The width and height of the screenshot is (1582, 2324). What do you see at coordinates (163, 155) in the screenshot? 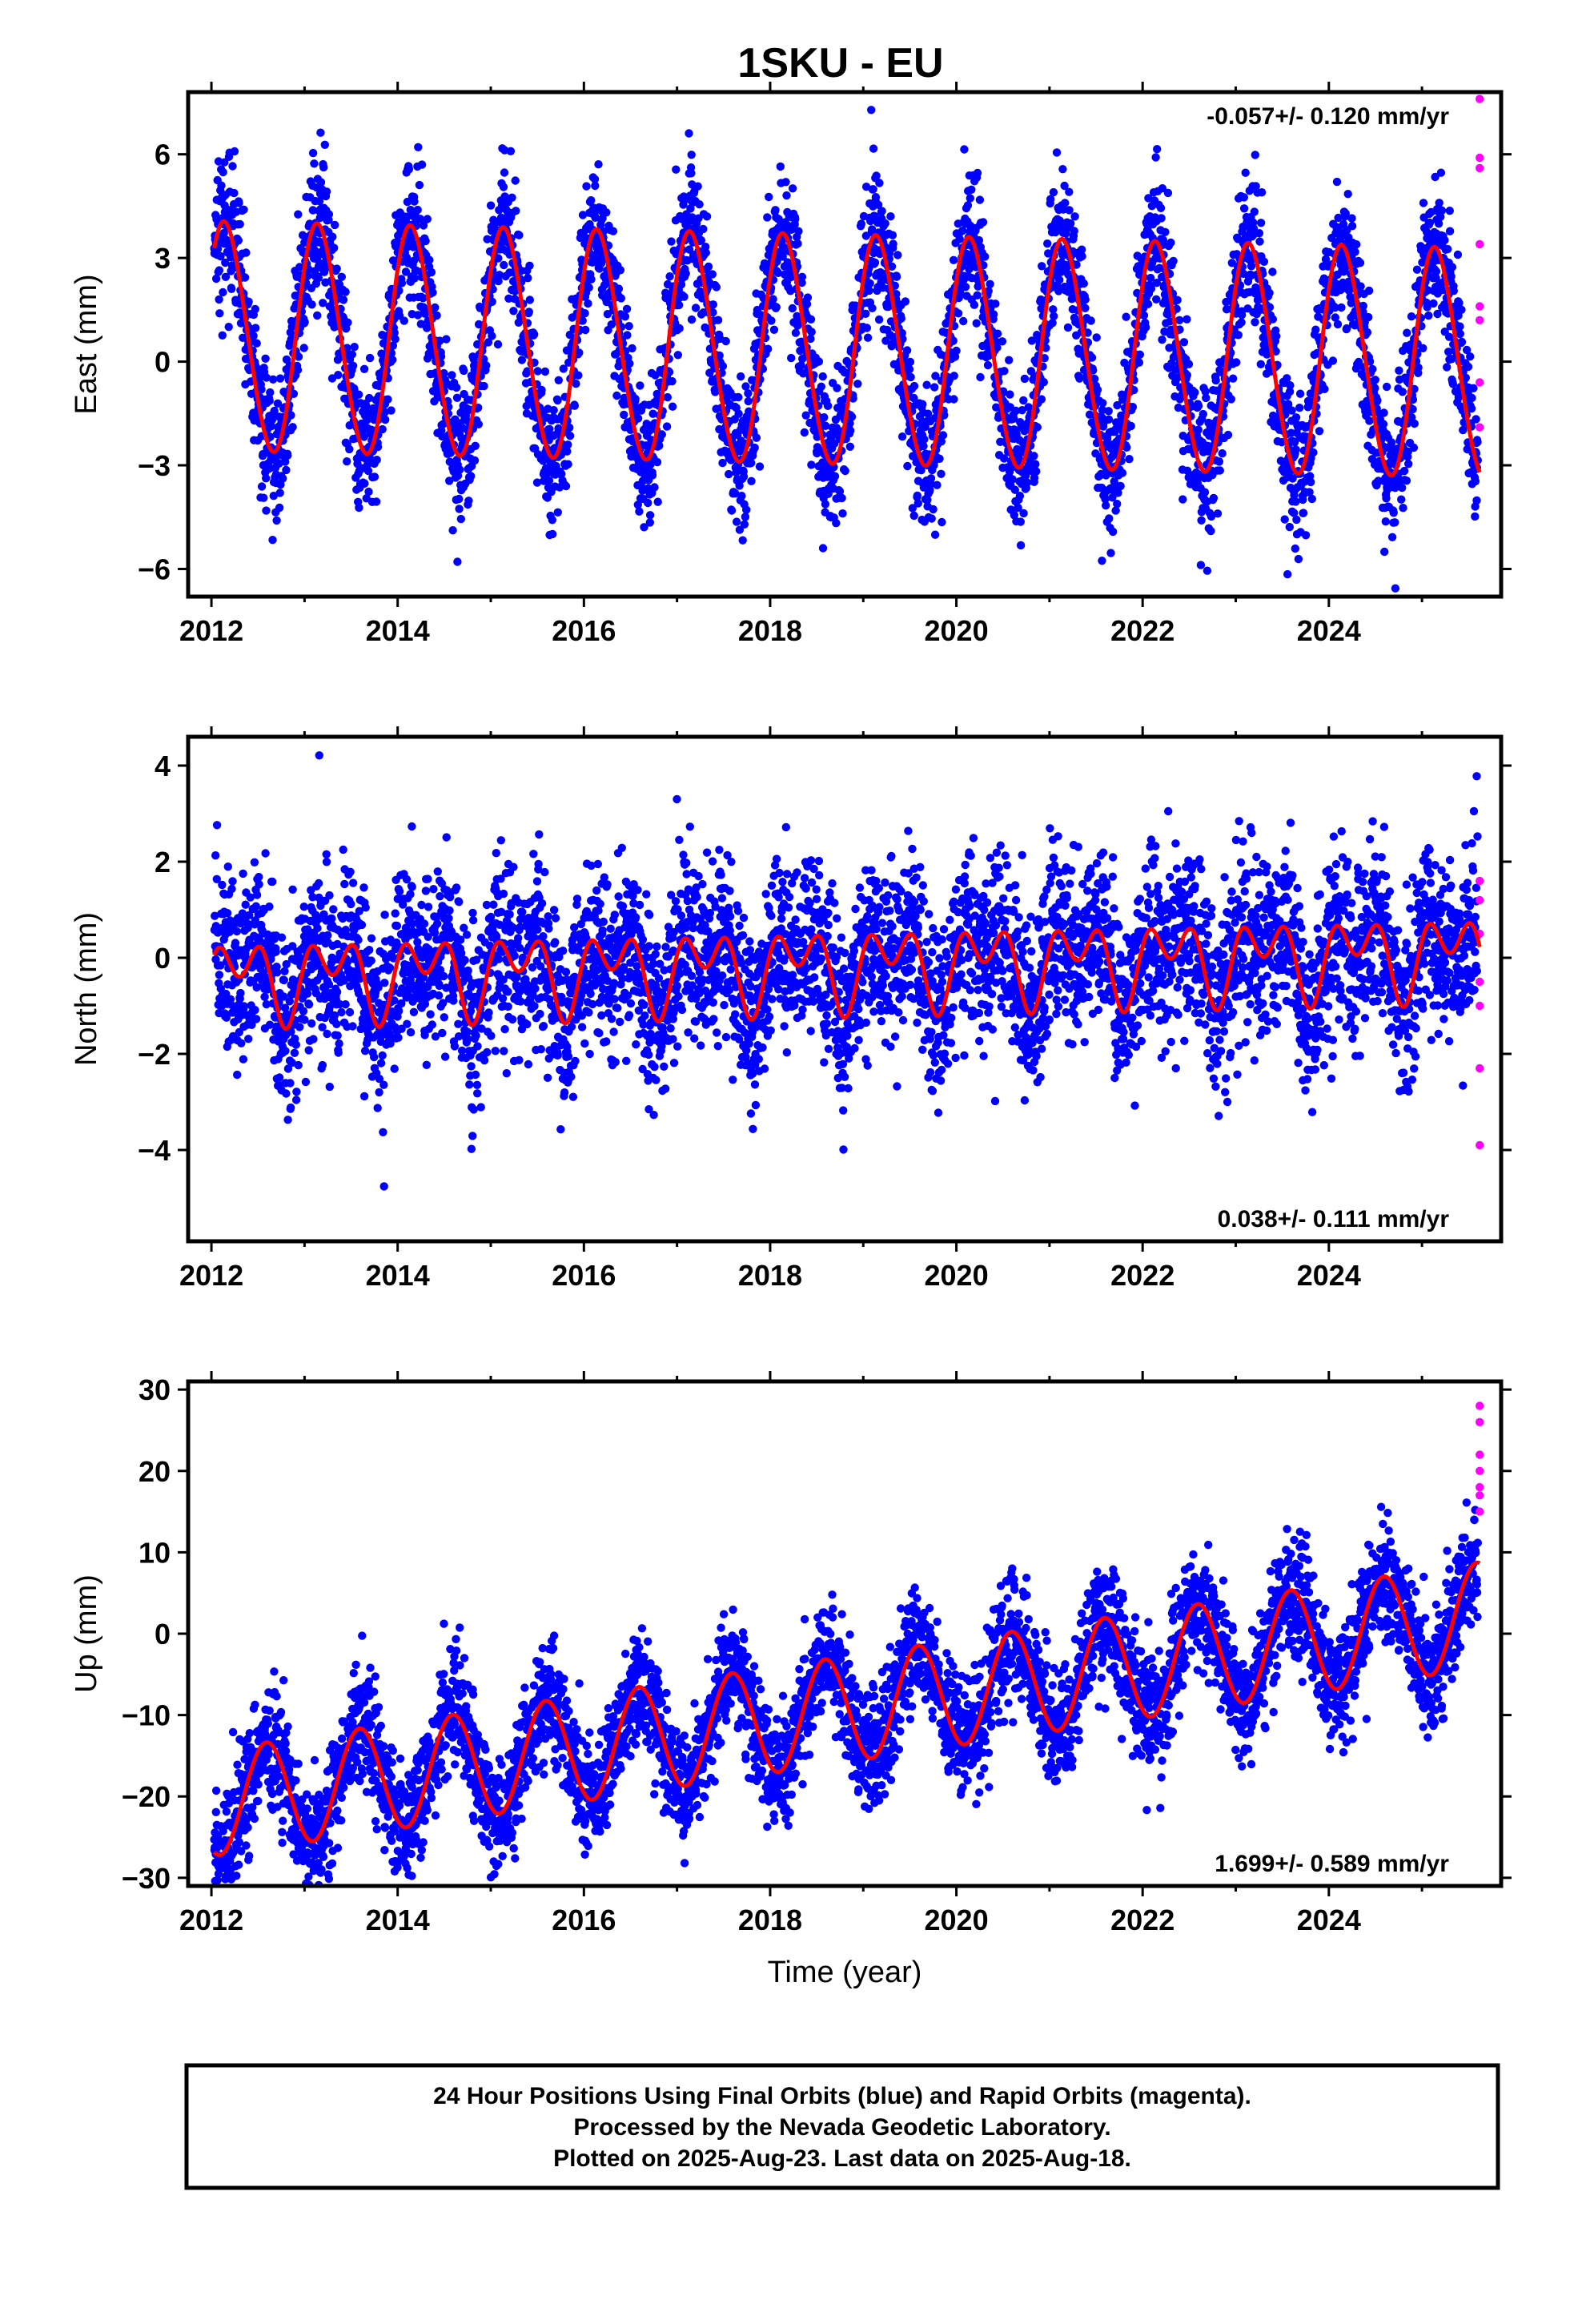
I see `east-y-tick-label: 6` at bounding box center [163, 155].